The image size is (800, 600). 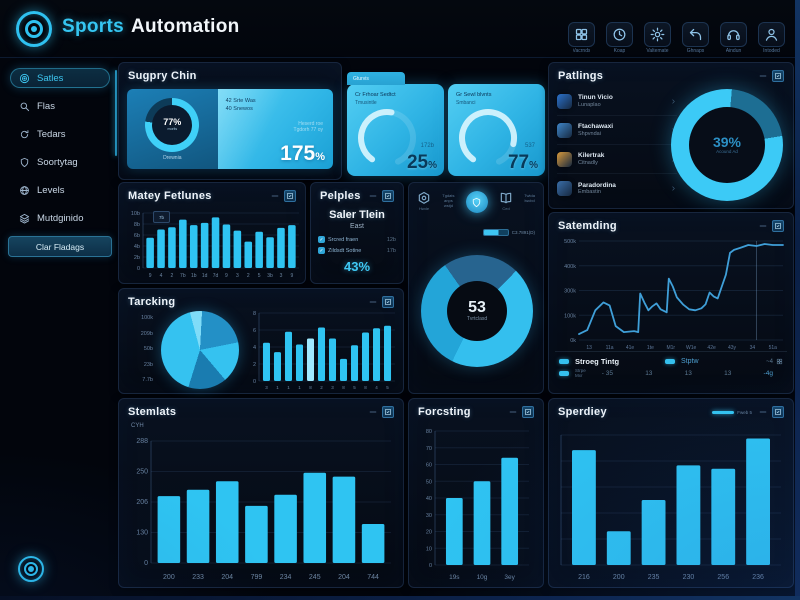 I want to click on ratings-list-item: Ftachawaxi Shpvndai, so click(x=617, y=130).